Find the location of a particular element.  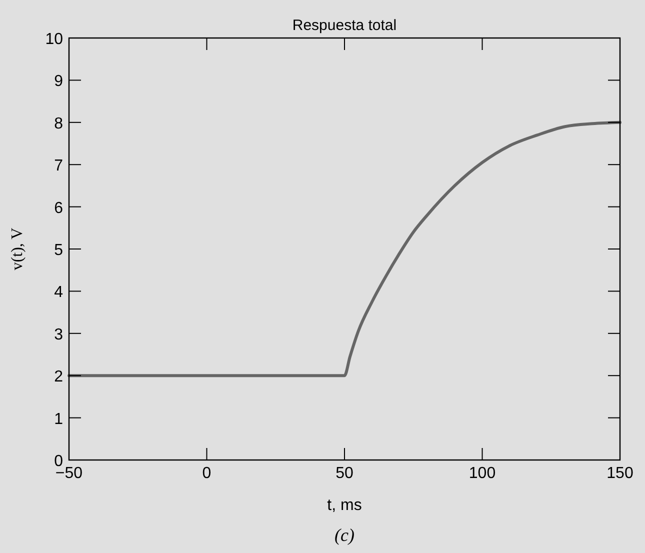

chart-title: Respuesta total is located at coordinates (344, 25).